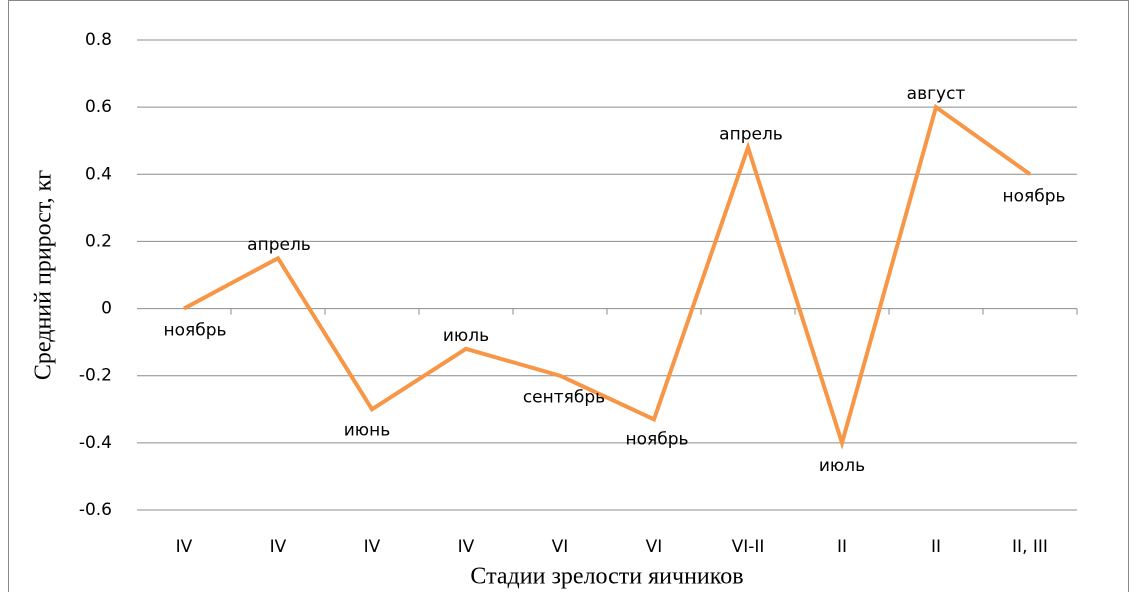 This screenshot has width=1136, height=592. Describe the element at coordinates (95, 510) in the screenshot. I see `y-tick-label: -0.6` at that location.